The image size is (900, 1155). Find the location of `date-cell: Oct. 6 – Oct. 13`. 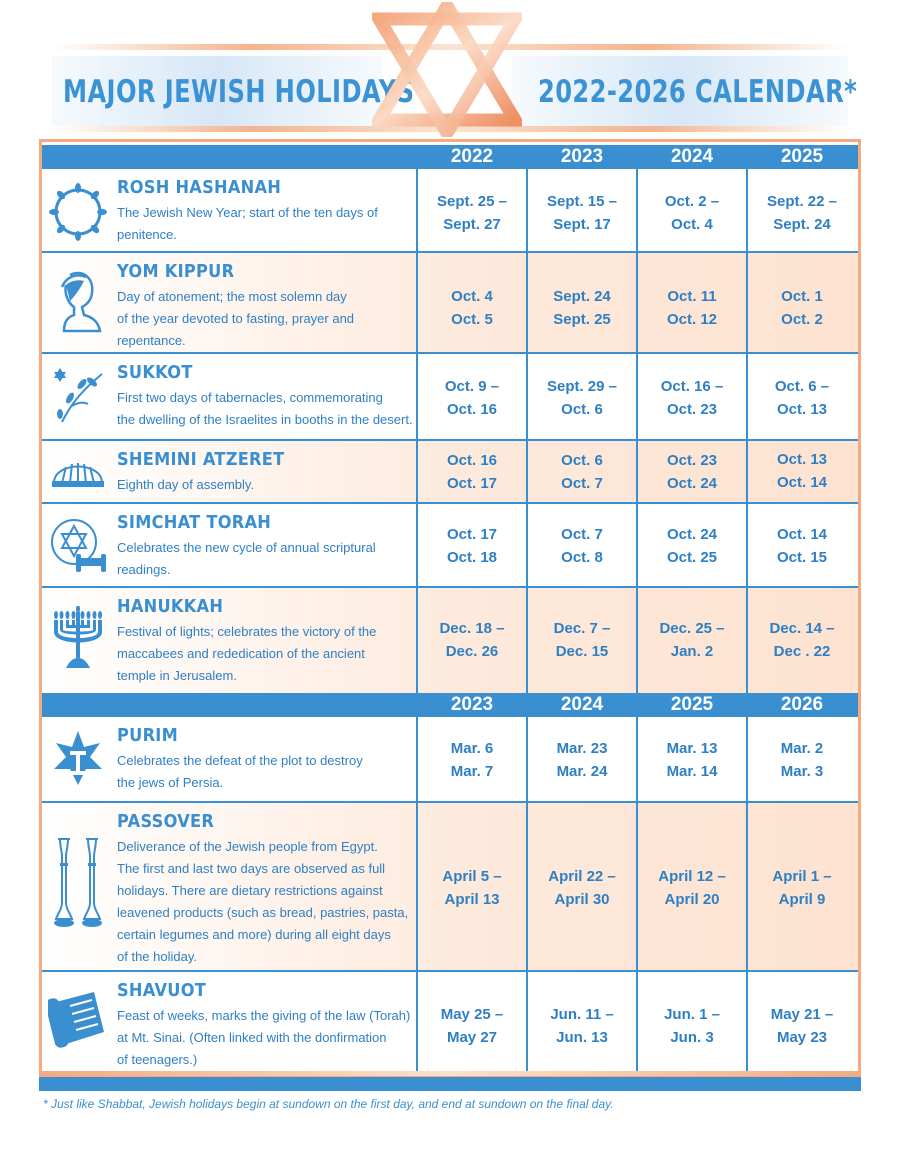

date-cell: Oct. 6 – Oct. 13 is located at coordinates (802, 398).